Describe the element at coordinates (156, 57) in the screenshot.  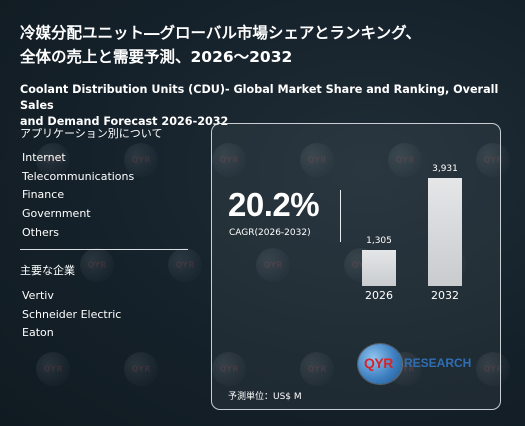
I see `page-title-jp-line2: 全体の売上と需要予測、2026～2032` at that location.